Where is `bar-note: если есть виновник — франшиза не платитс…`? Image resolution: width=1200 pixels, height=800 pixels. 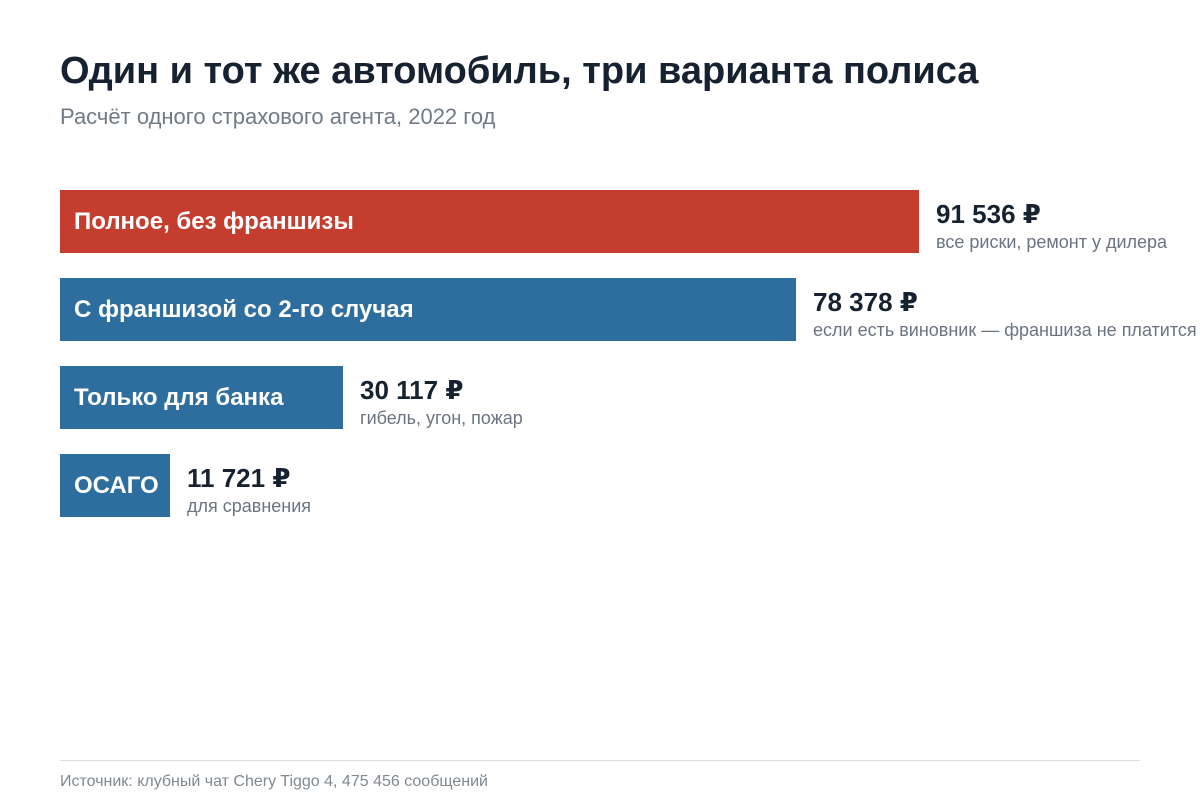 bar-note: если есть виновник — франшиза не платитс… is located at coordinates (1005, 330).